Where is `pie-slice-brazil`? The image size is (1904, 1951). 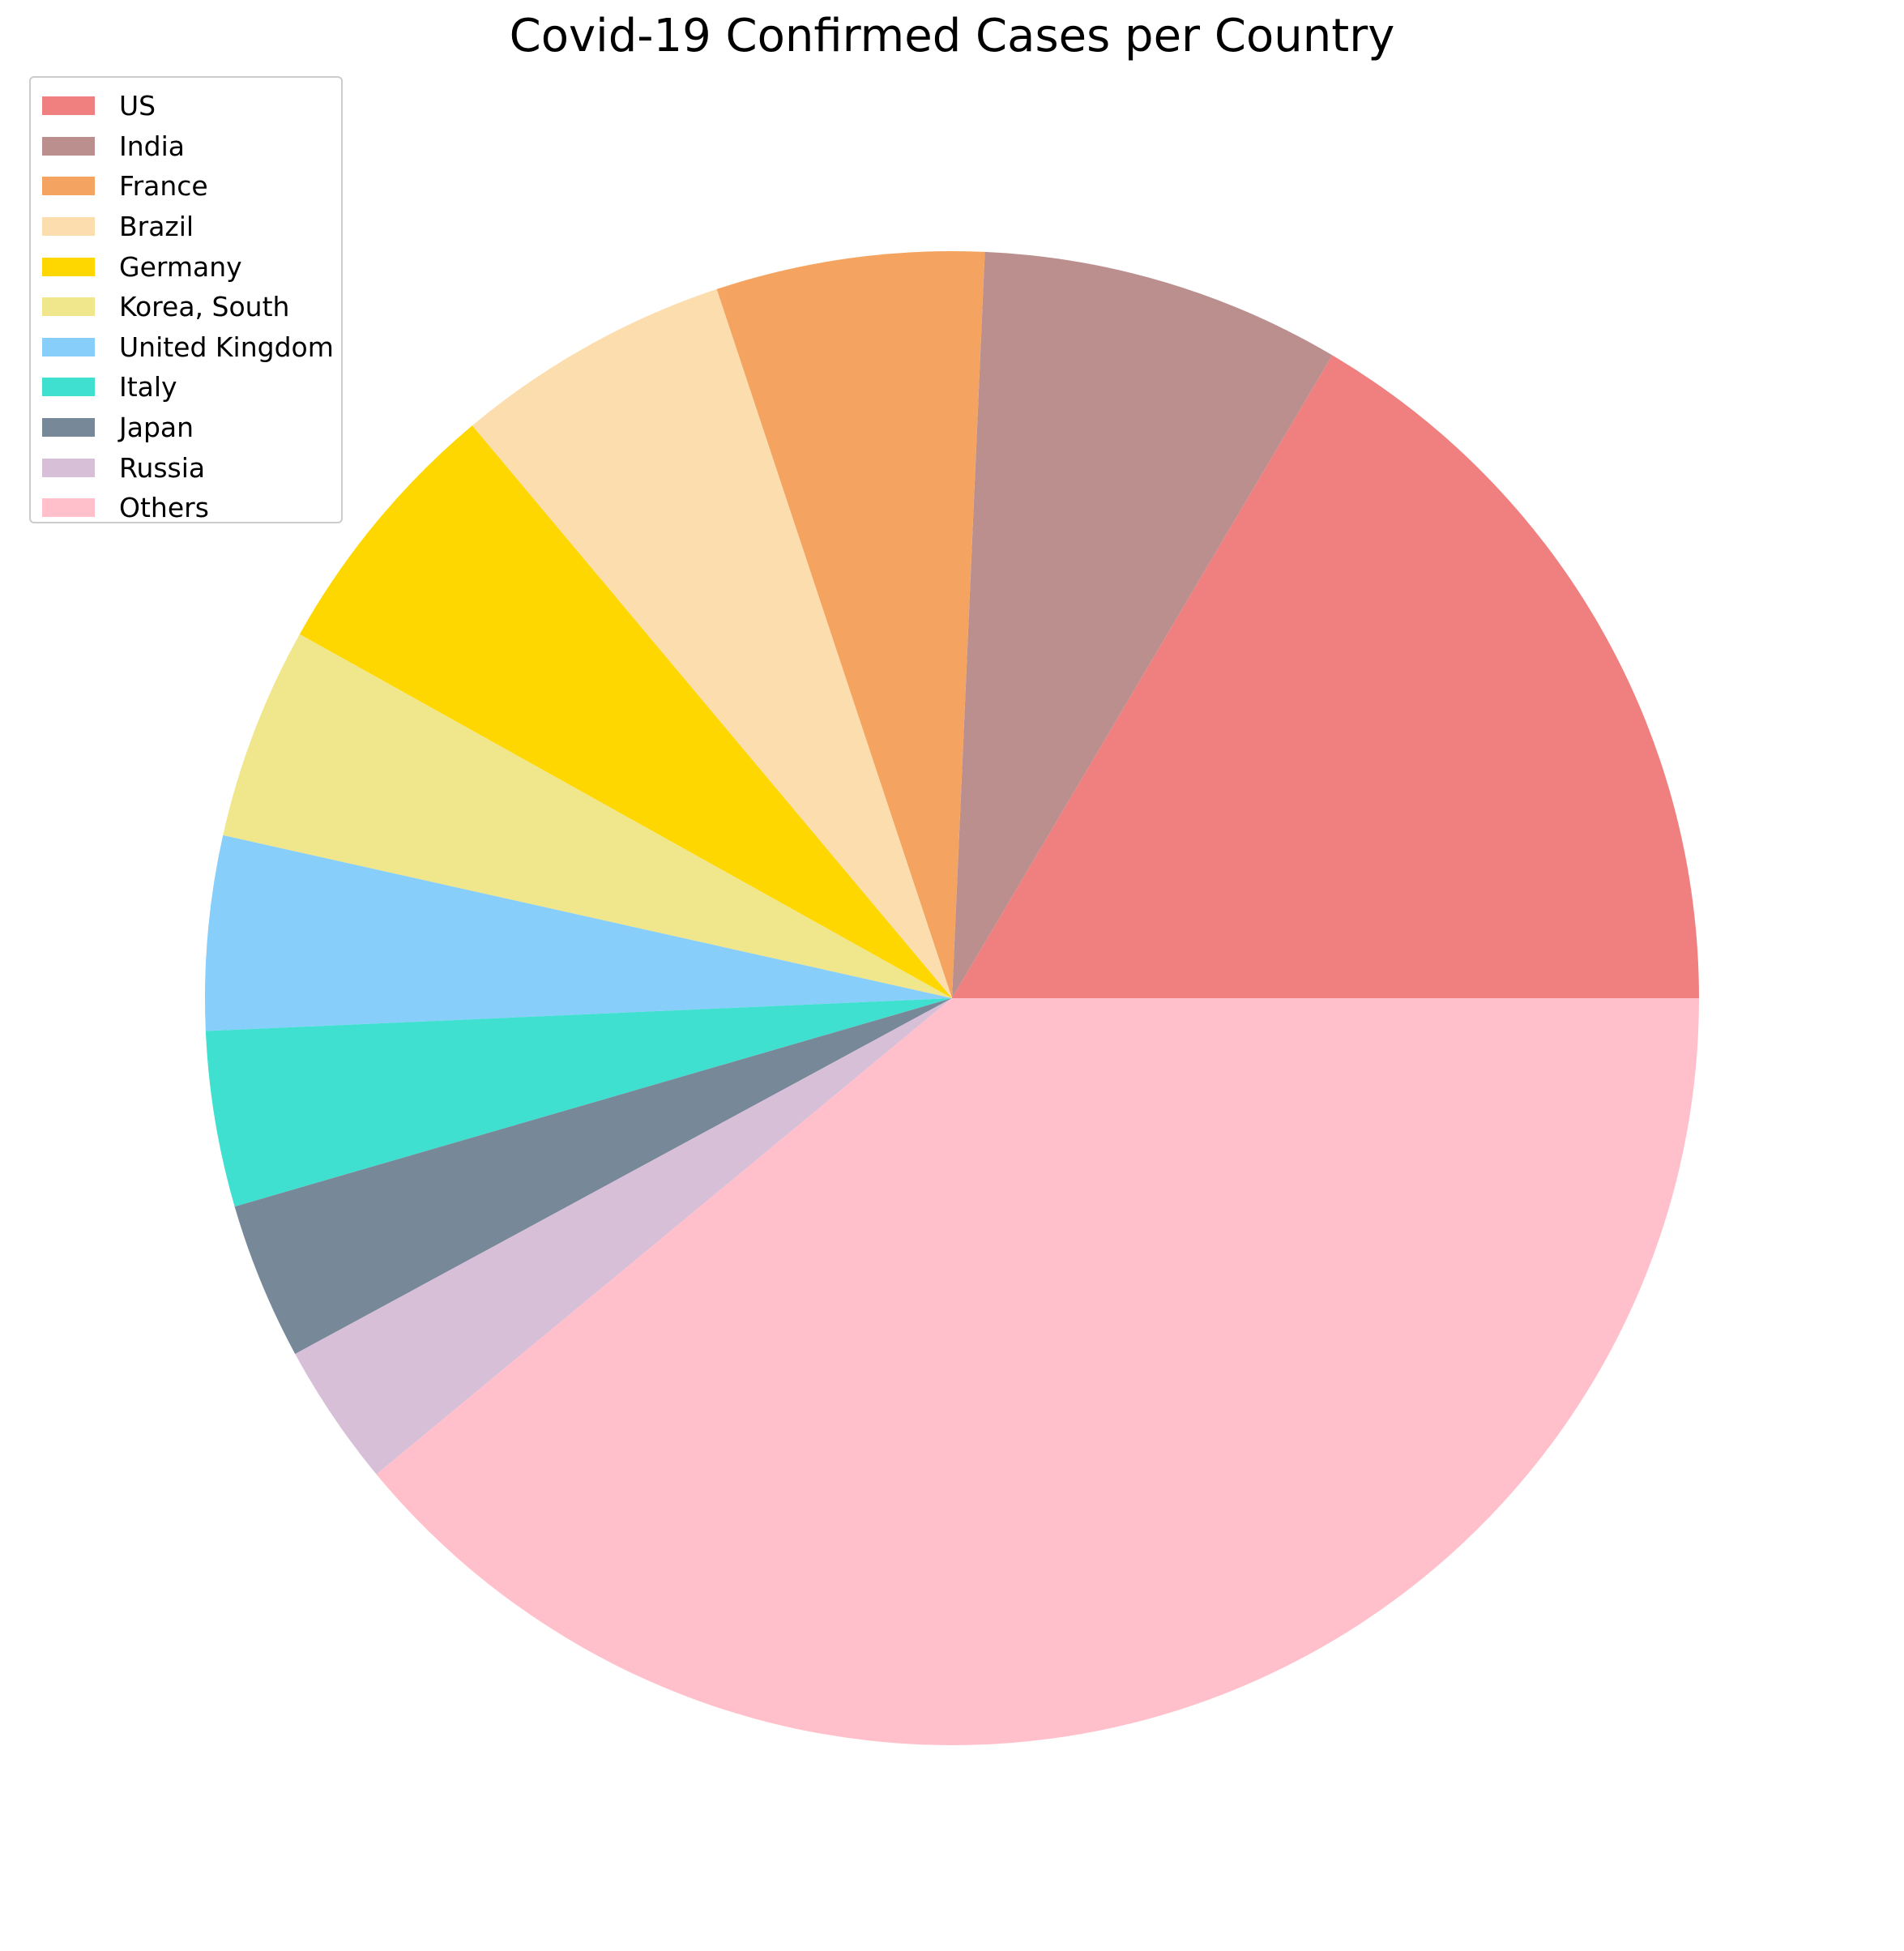
pie-slice-brazil is located at coordinates (712, 643).